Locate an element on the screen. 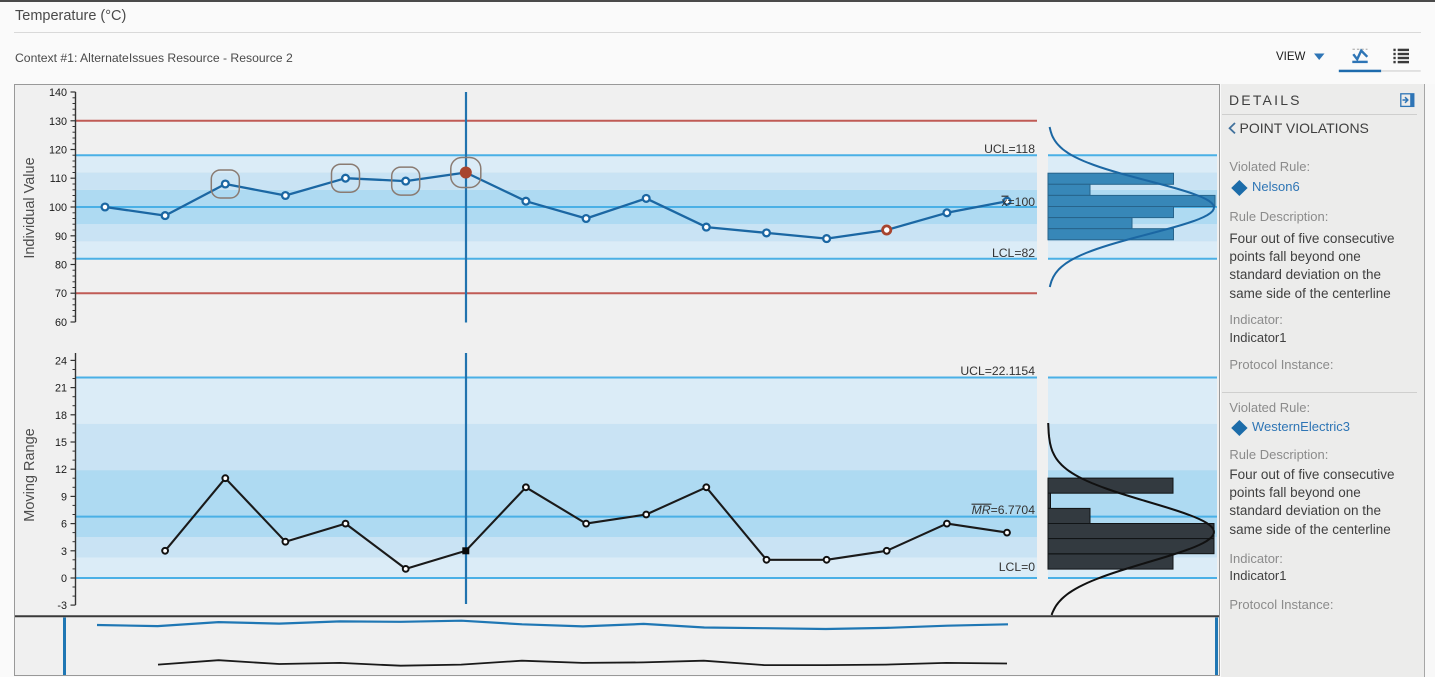  svg-text: 15 is located at coordinates (61, 443).